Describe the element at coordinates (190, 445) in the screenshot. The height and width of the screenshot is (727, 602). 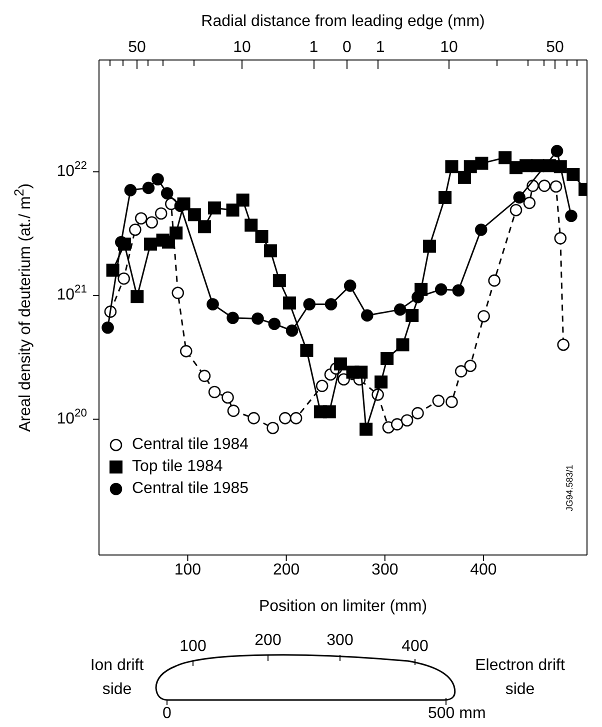
I see `legend-label: Central tile 1984` at that location.